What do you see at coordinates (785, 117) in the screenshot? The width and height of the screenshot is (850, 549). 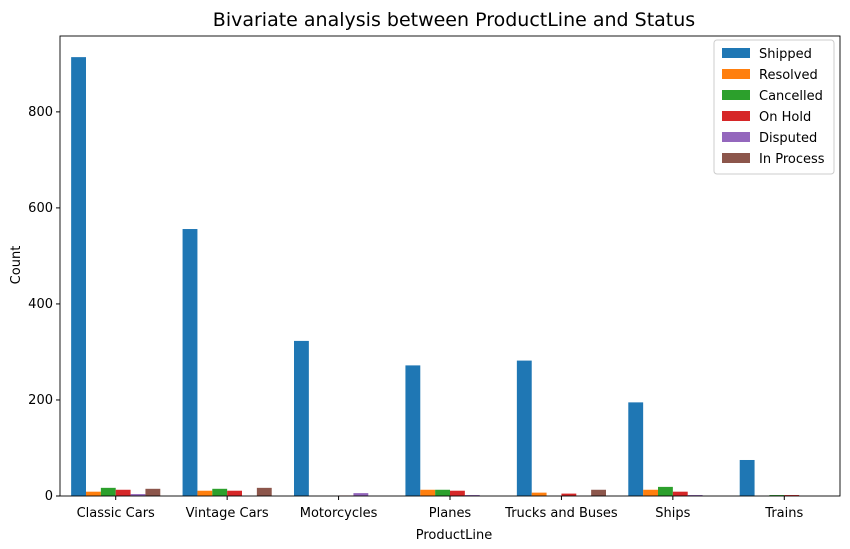 I see `legend-label-on-hold: On Hold` at bounding box center [785, 117].